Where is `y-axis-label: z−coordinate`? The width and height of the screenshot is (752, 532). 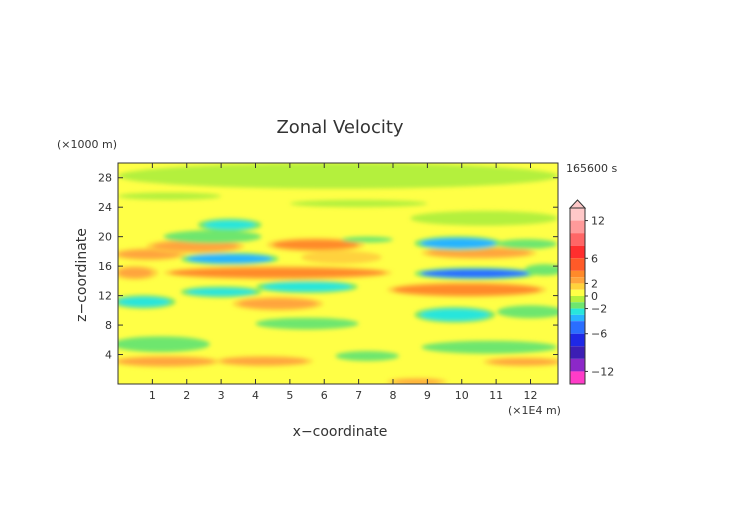
y-axis-label: z−coordinate is located at coordinates (82, 275).